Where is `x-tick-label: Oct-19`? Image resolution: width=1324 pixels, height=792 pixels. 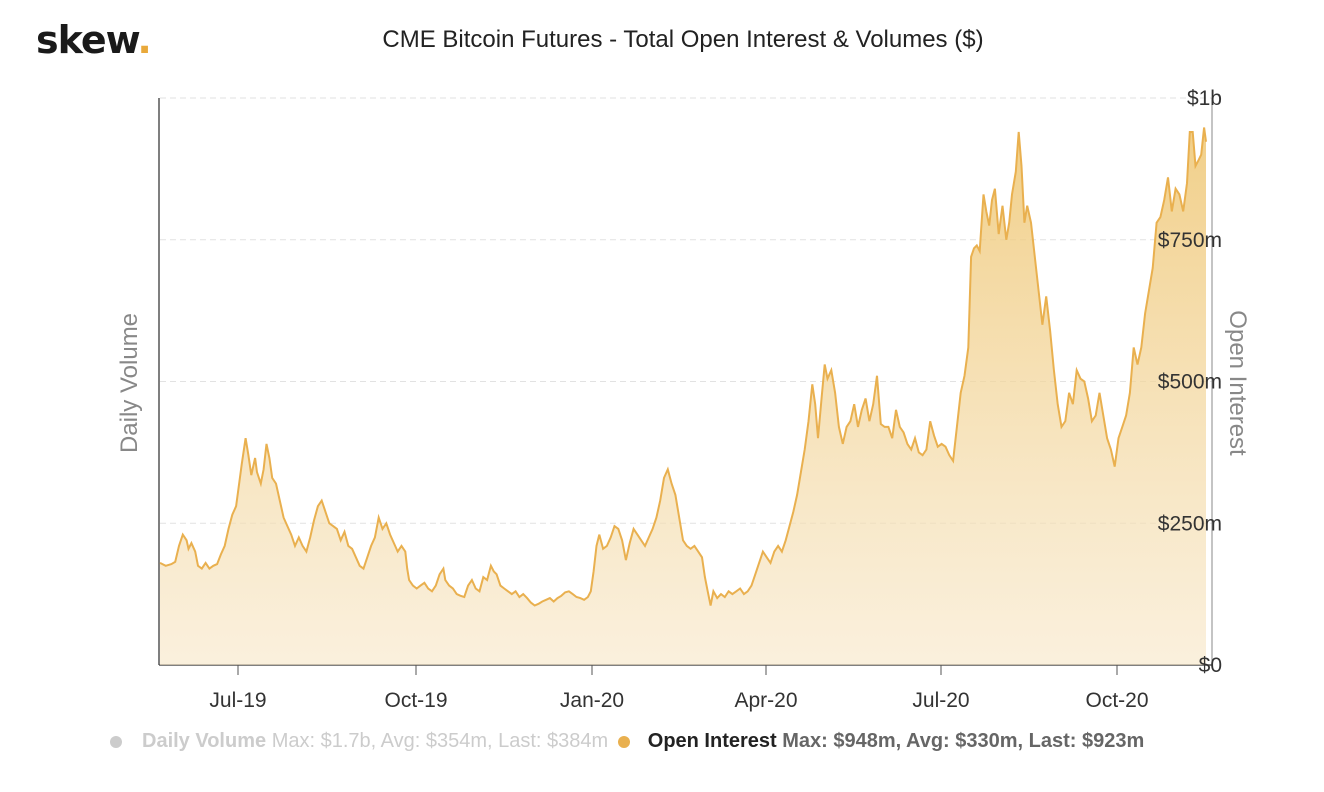
x-tick-label: Oct-19 is located at coordinates (415, 700).